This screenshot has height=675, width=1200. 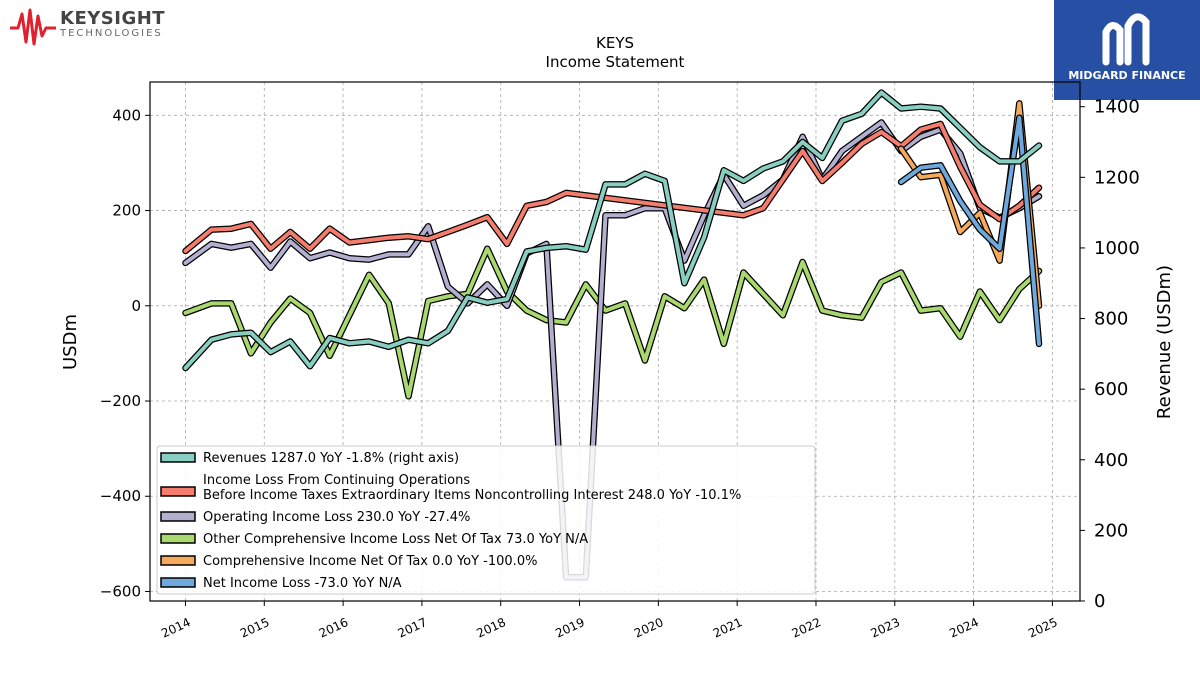 I want to click on y-axis-label: USDm, so click(x=70, y=342).